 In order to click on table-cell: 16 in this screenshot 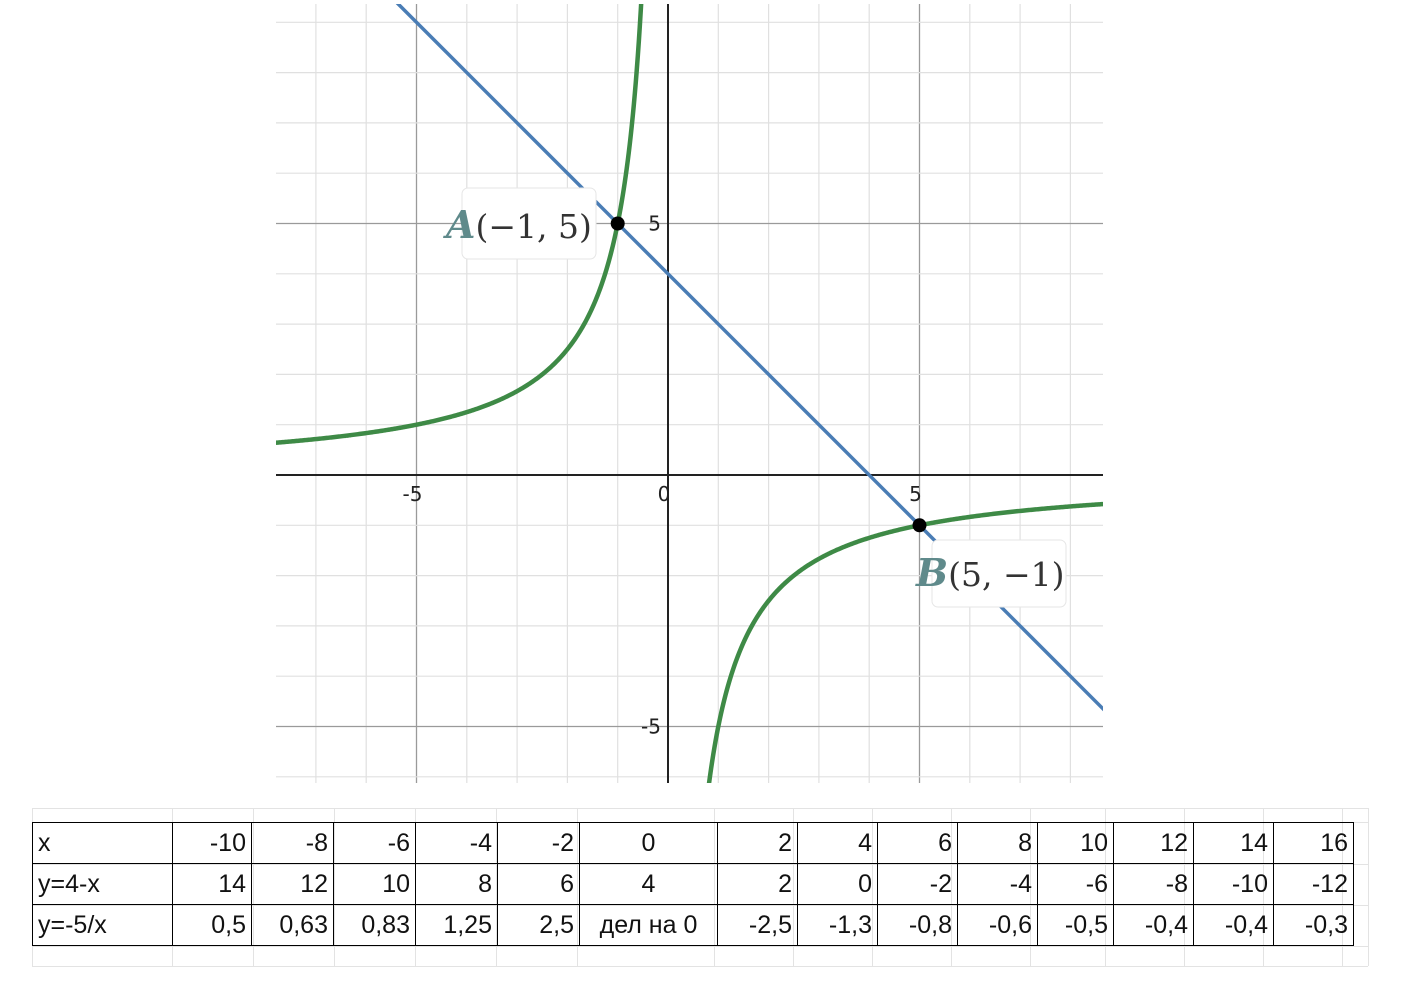, I will do `click(1313, 843)`.